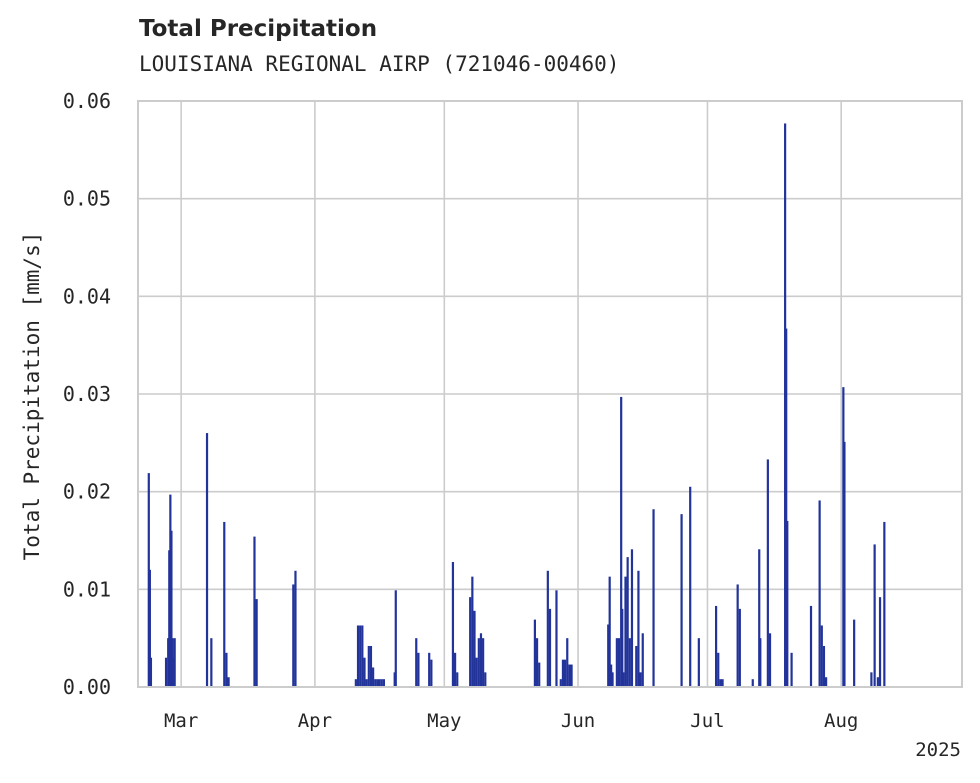 The width and height of the screenshot is (980, 783). What do you see at coordinates (87, 199) in the screenshot?
I see `y-tick-label: 0.05` at bounding box center [87, 199].